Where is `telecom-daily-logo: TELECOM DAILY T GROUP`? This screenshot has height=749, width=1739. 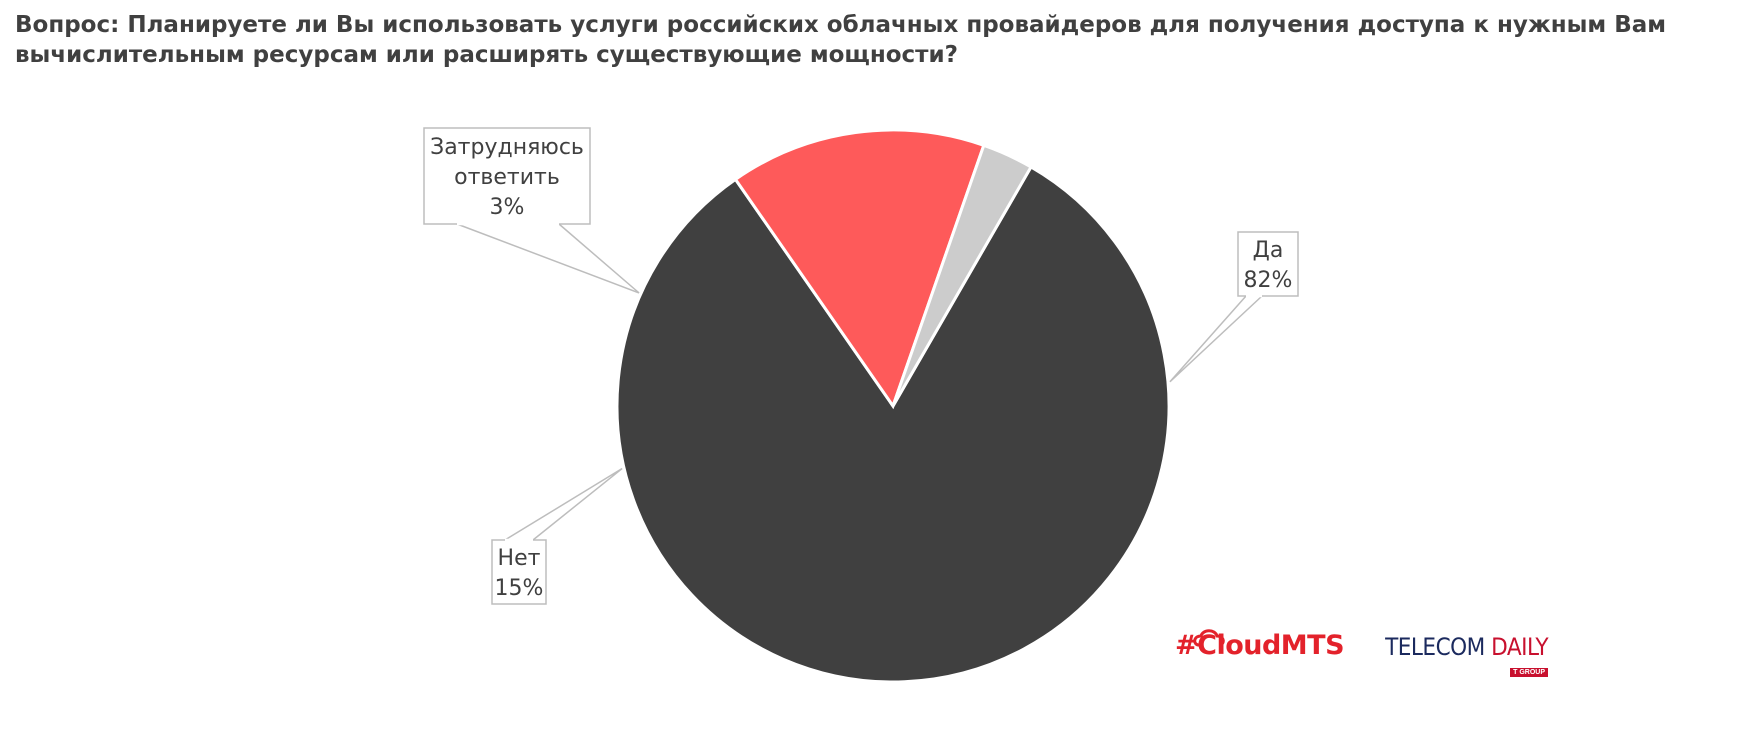
telecom-daily-logo: TELECOM DAILY T GROUP is located at coordinates (1463, 656).